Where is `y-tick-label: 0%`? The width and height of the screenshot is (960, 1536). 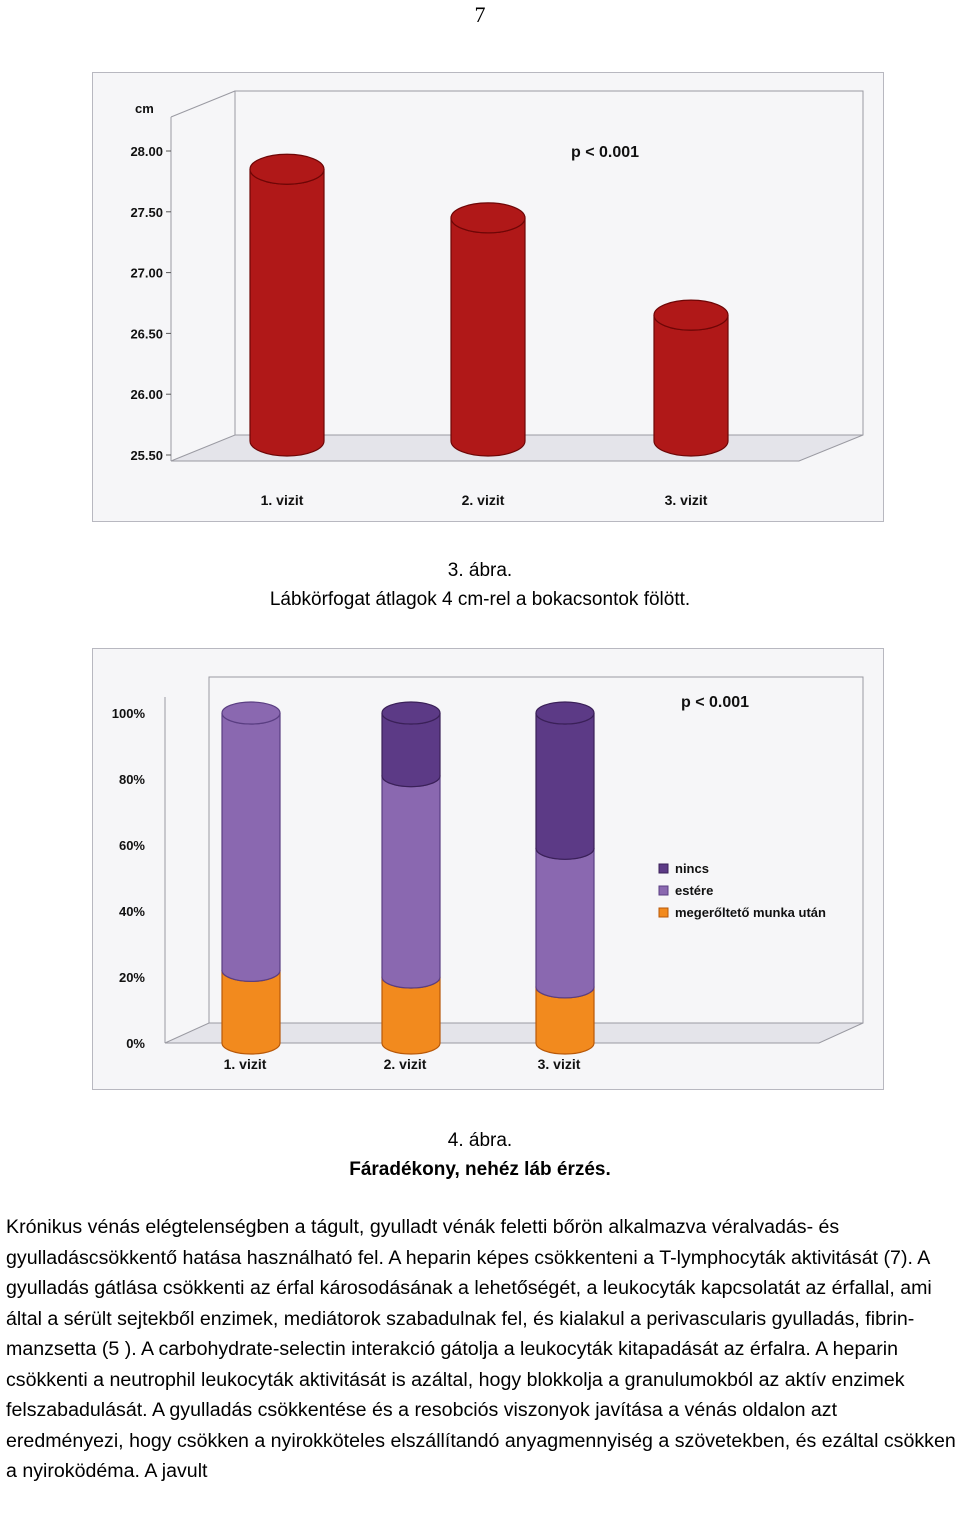 y-tick-label: 0% is located at coordinates (135, 1043).